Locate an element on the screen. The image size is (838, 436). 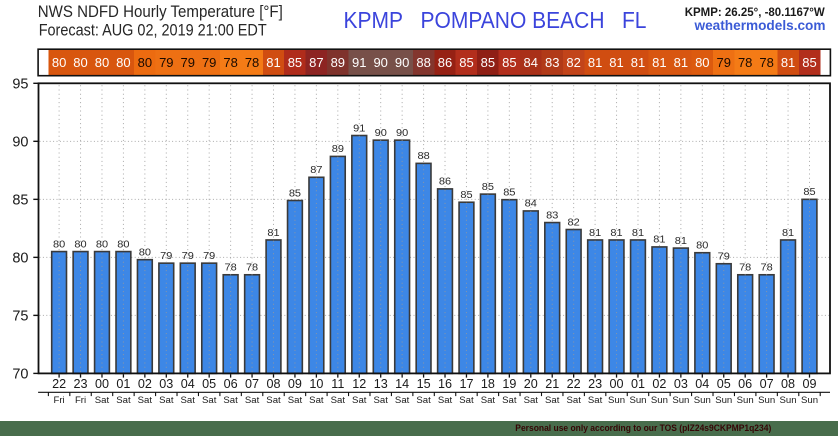
svg-text: 10 is located at coordinates (316, 384).